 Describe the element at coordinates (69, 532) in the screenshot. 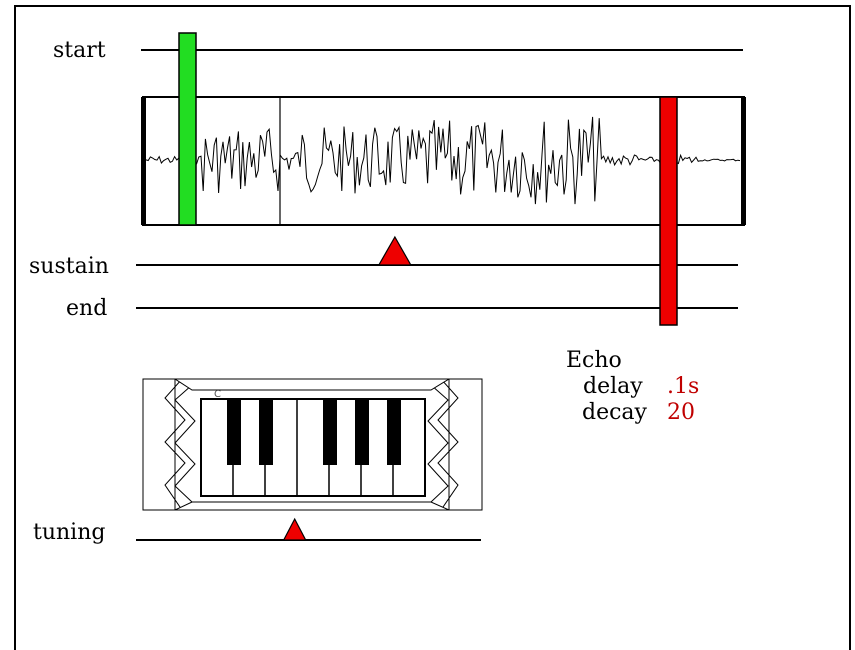

I see `tuning-label: tuning` at that location.